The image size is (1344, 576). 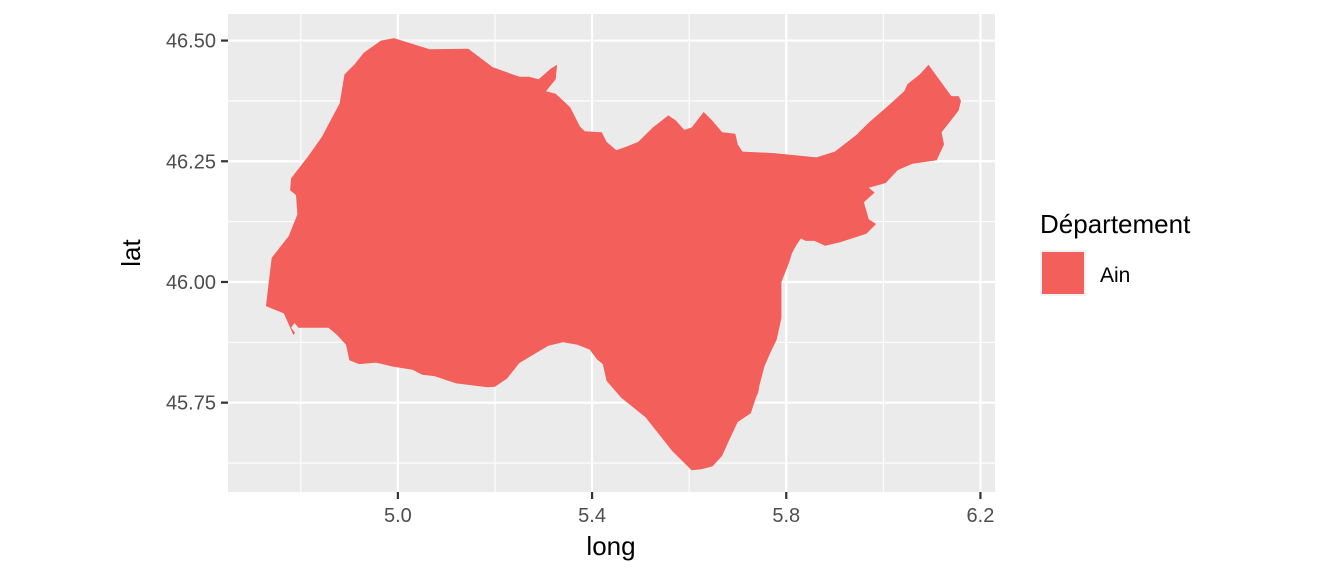 I want to click on x-tick-label: 5.8, so click(x=786, y=516).